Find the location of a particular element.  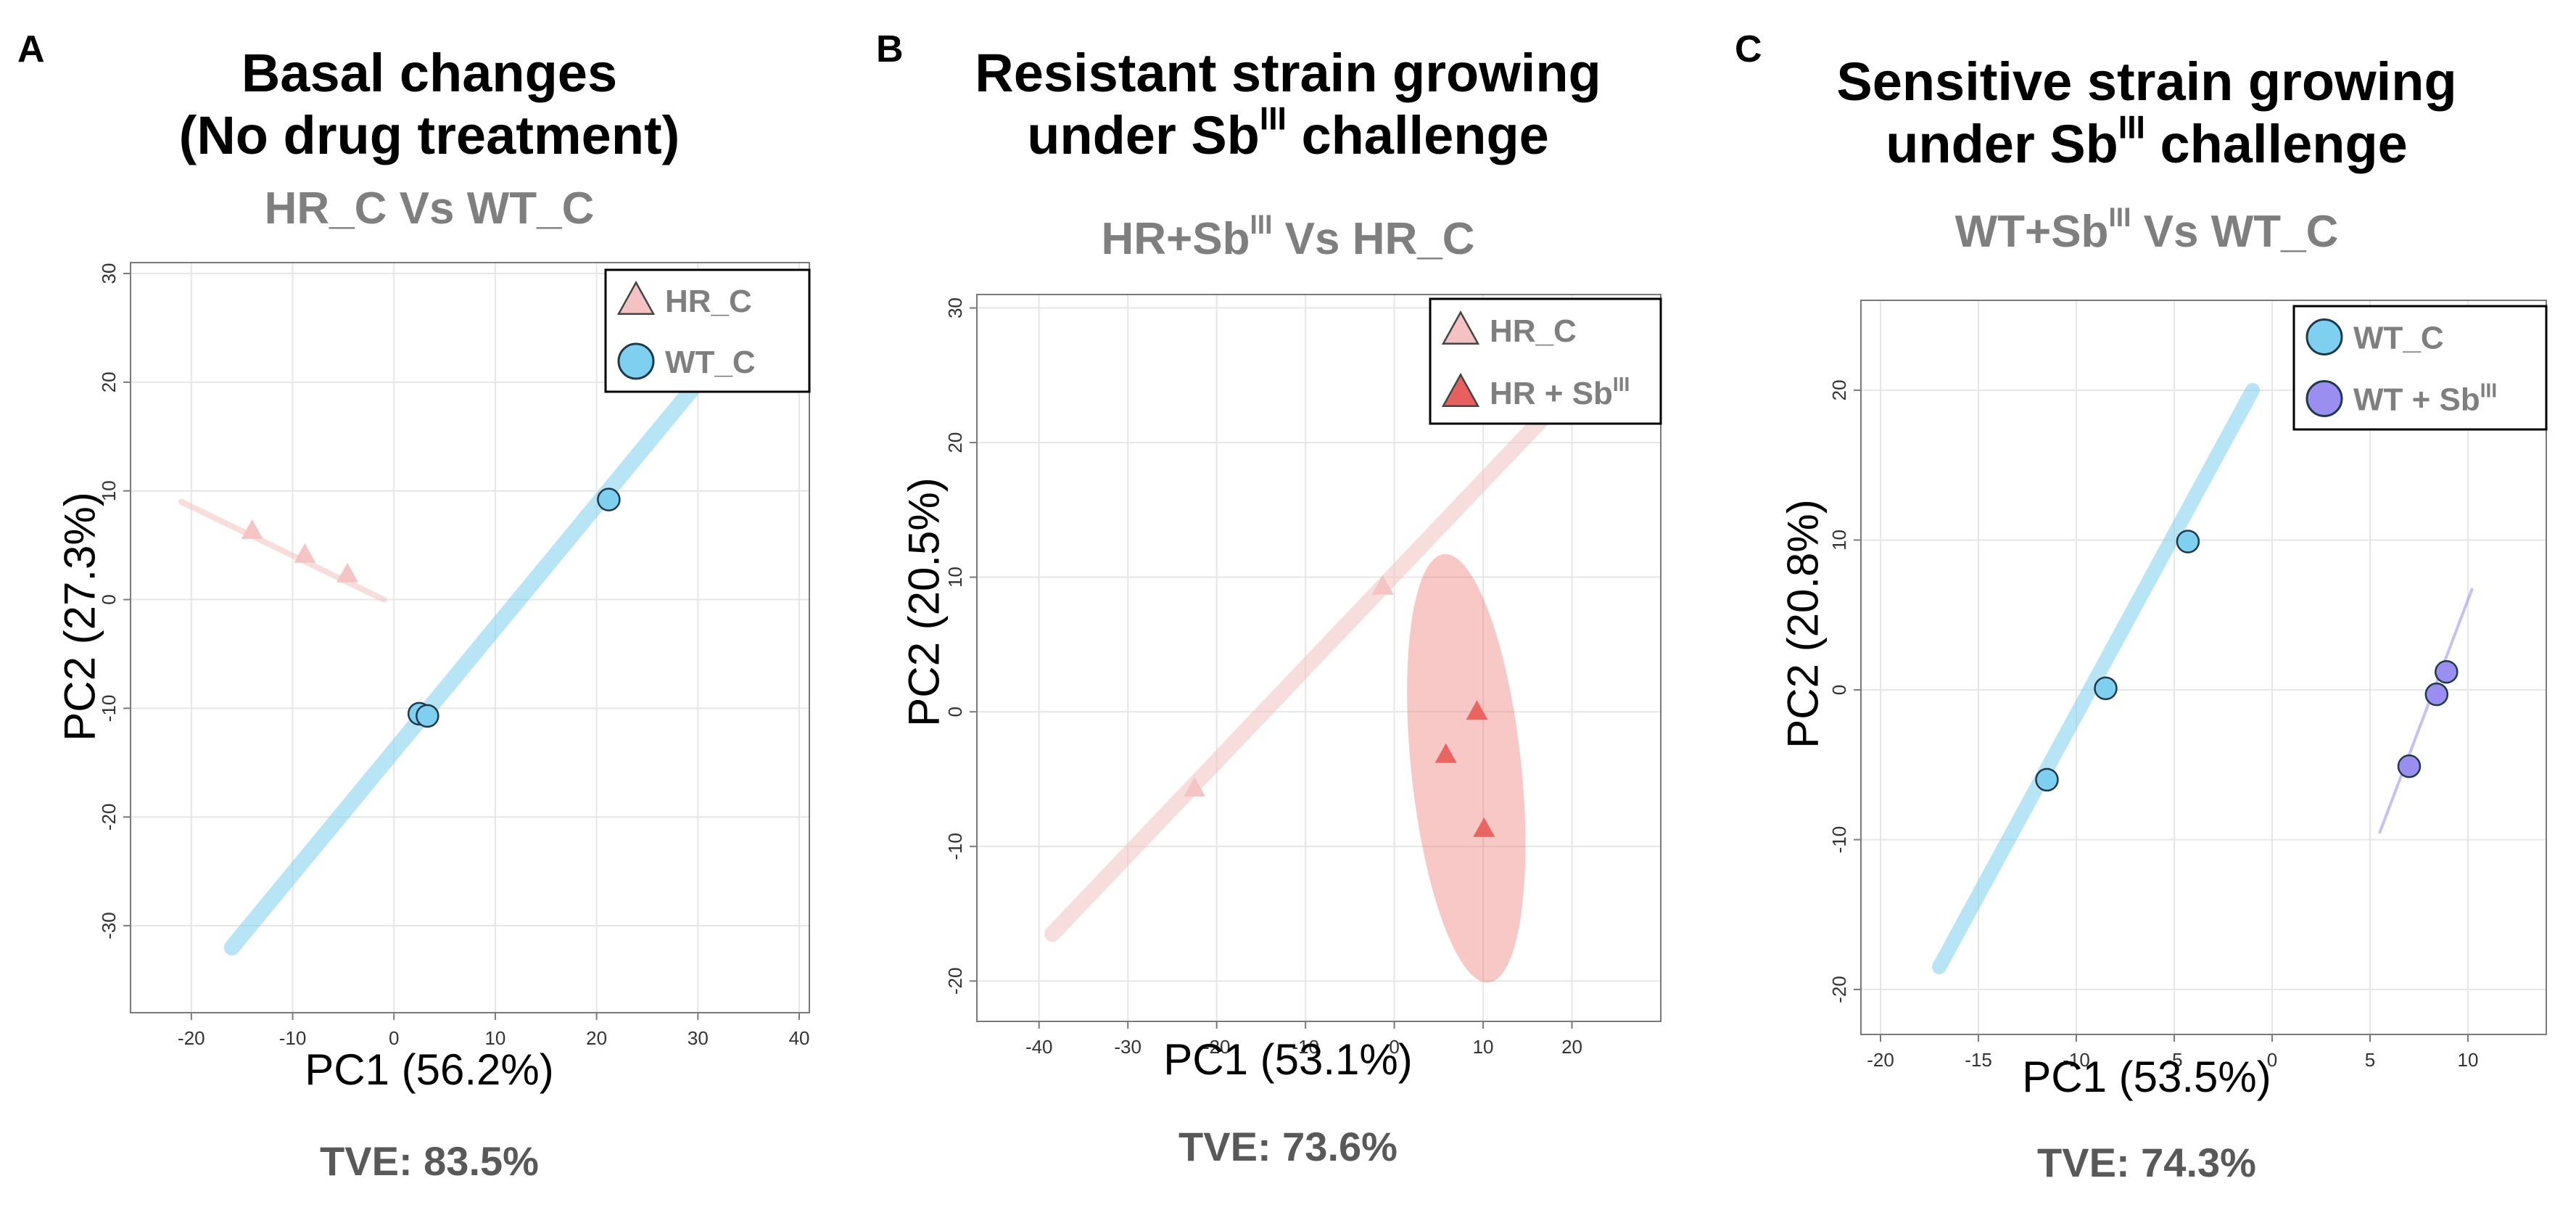

y-axis-label: PC2 (20.5%) is located at coordinates (924, 602).